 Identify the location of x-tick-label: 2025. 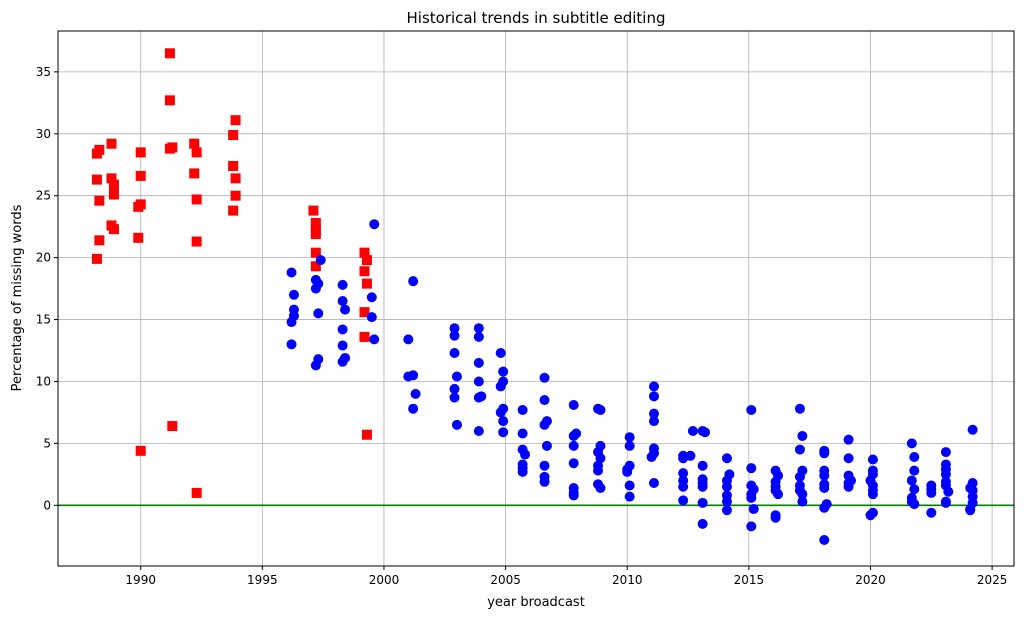
(992, 580).